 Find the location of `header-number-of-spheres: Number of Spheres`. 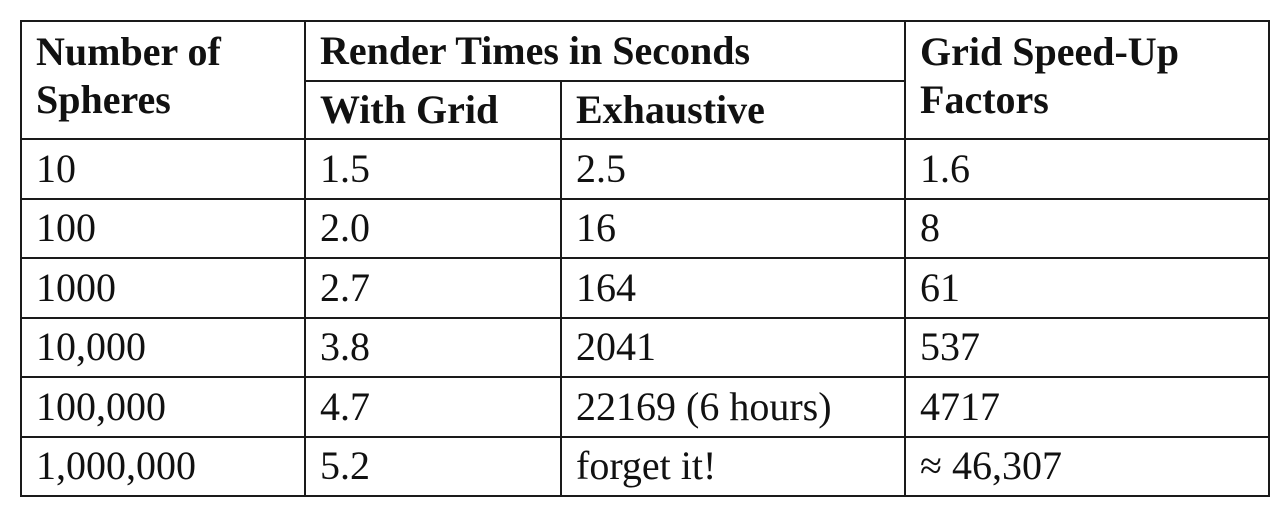

header-number-of-spheres: Number of Spheres is located at coordinates (163, 80).